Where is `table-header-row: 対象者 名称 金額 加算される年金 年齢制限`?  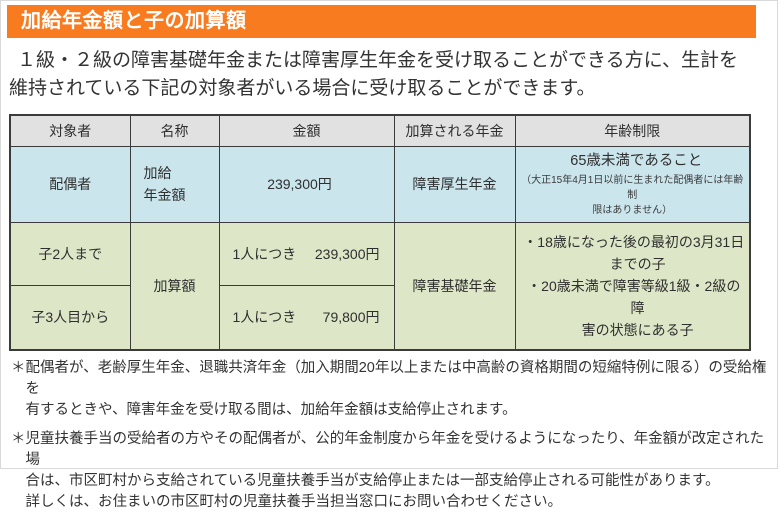 table-header-row: 対象者 名称 金額 加算される年金 年齢制限 is located at coordinates (380, 130).